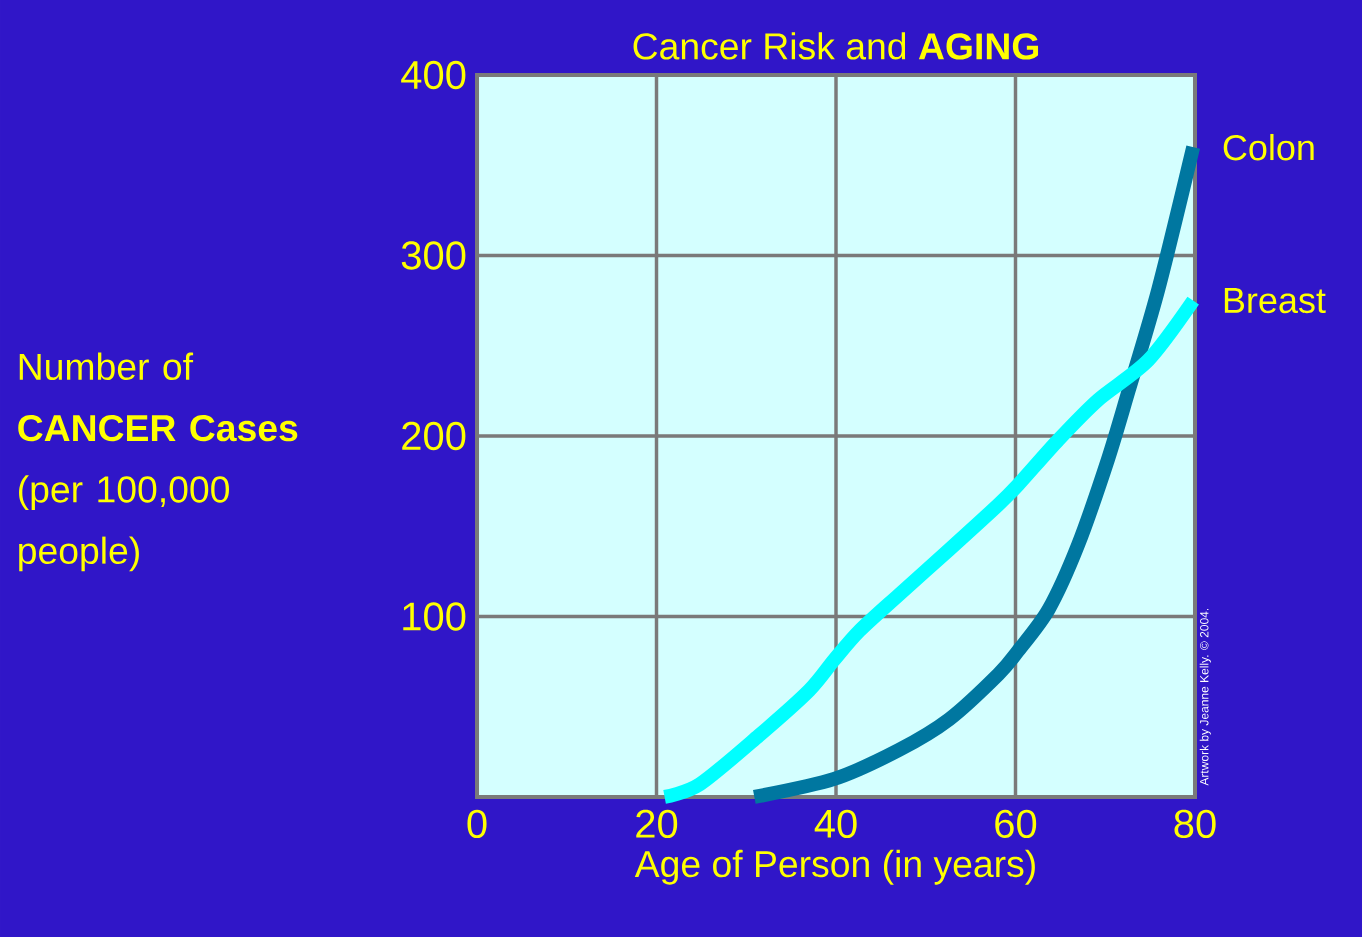 The image size is (1362, 937). Describe the element at coordinates (1195, 824) in the screenshot. I see `x-tick-label: 80` at that location.